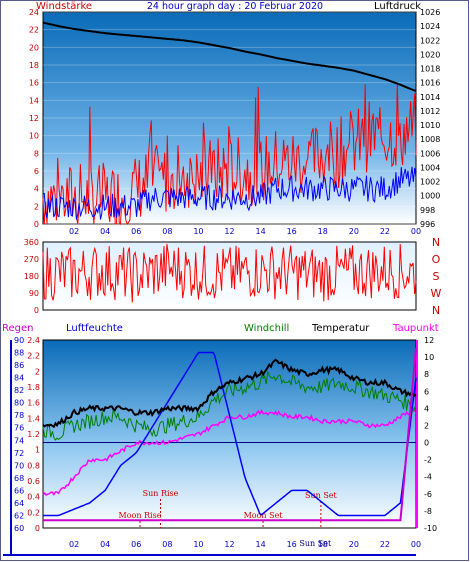  What do you see at coordinates (19, 403) in the screenshot?
I see `humidity-tick-label: 80` at bounding box center [19, 403].